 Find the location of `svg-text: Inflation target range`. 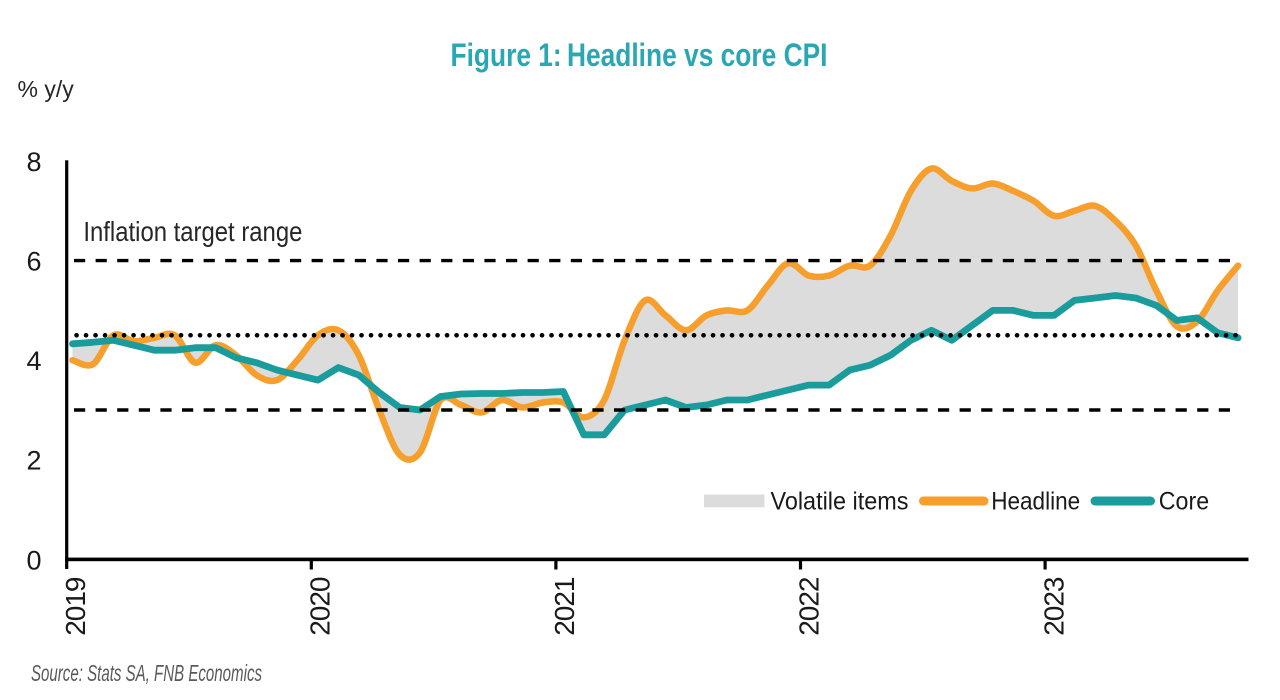

svg-text: Inflation target range is located at coordinates (192, 231).